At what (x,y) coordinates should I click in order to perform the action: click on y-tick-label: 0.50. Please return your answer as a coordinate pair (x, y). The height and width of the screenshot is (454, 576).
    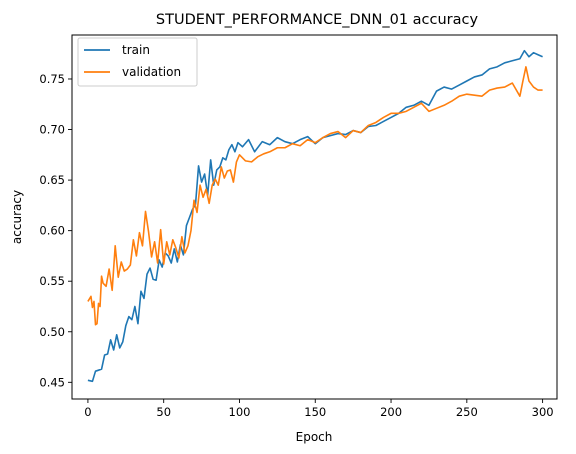
    Looking at the image, I should click on (52, 332).